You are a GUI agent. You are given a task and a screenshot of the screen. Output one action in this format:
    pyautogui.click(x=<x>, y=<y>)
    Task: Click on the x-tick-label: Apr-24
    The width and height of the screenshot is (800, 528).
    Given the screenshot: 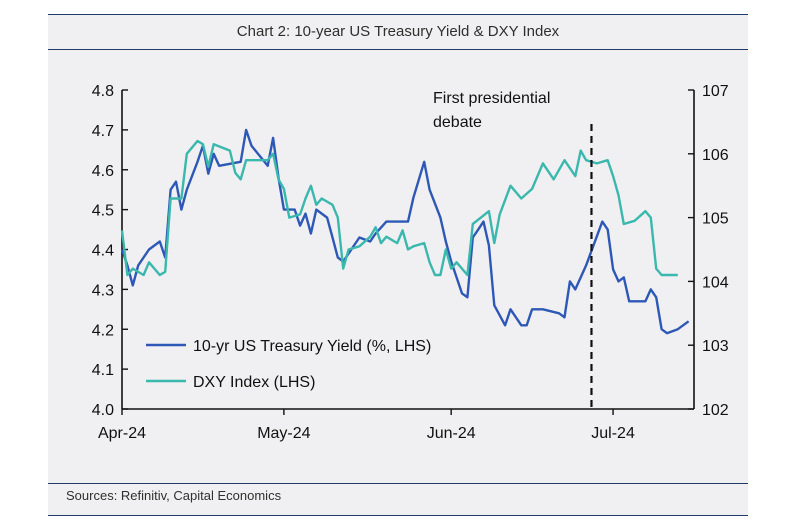 What is the action you would take?
    pyautogui.click(x=122, y=433)
    